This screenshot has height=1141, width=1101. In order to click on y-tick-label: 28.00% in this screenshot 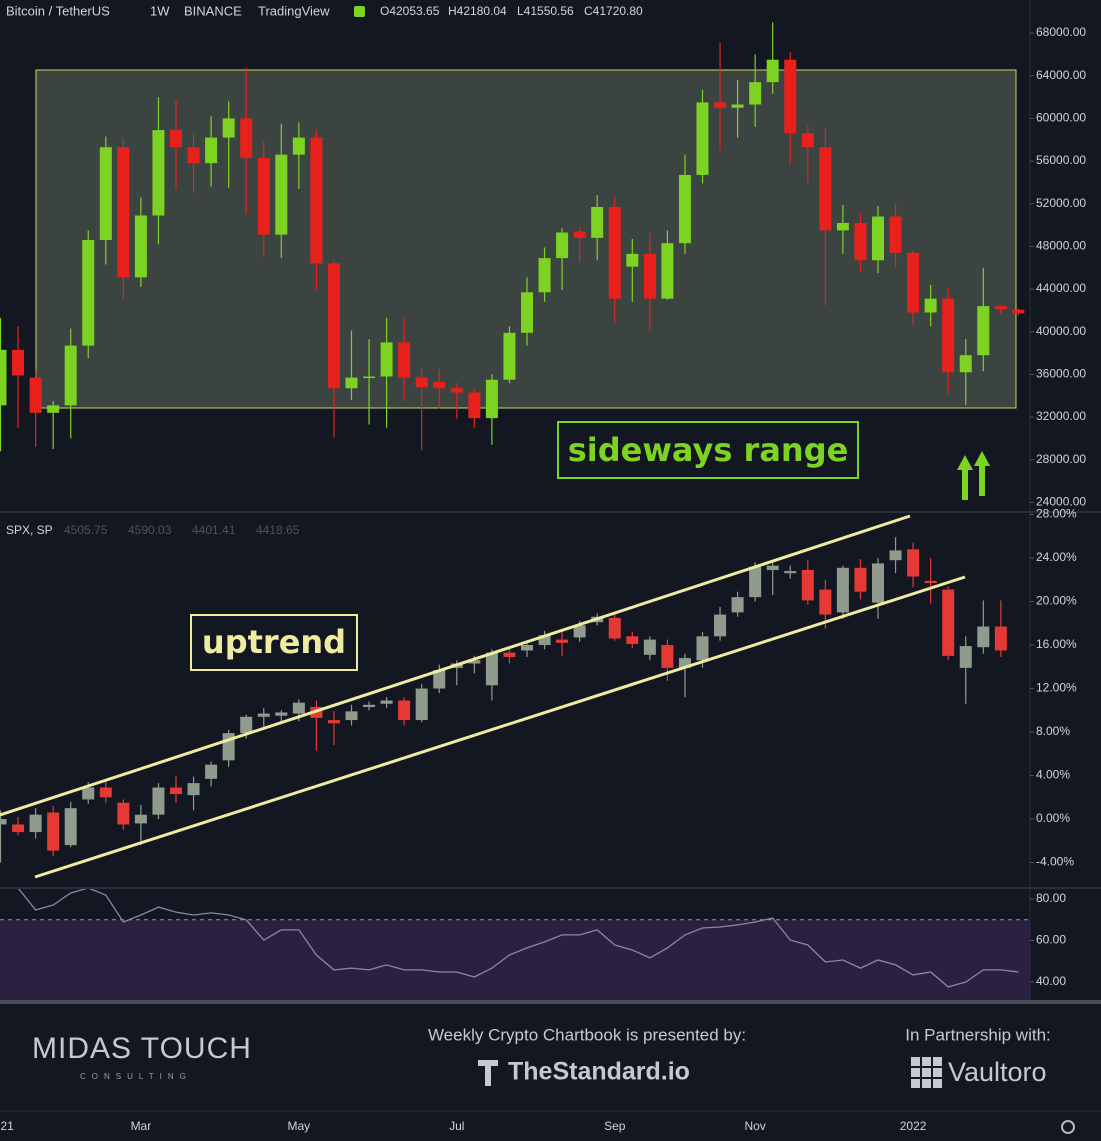, I will do `click(1056, 514)`.